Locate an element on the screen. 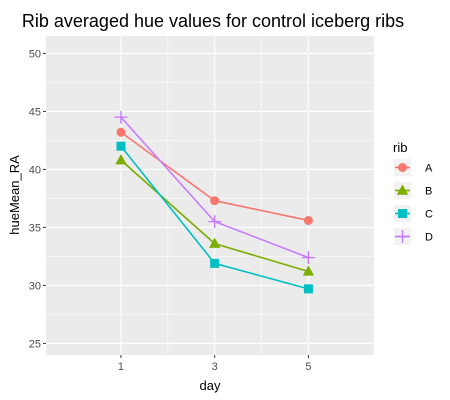  legend-item-a: A is located at coordinates (413, 167).